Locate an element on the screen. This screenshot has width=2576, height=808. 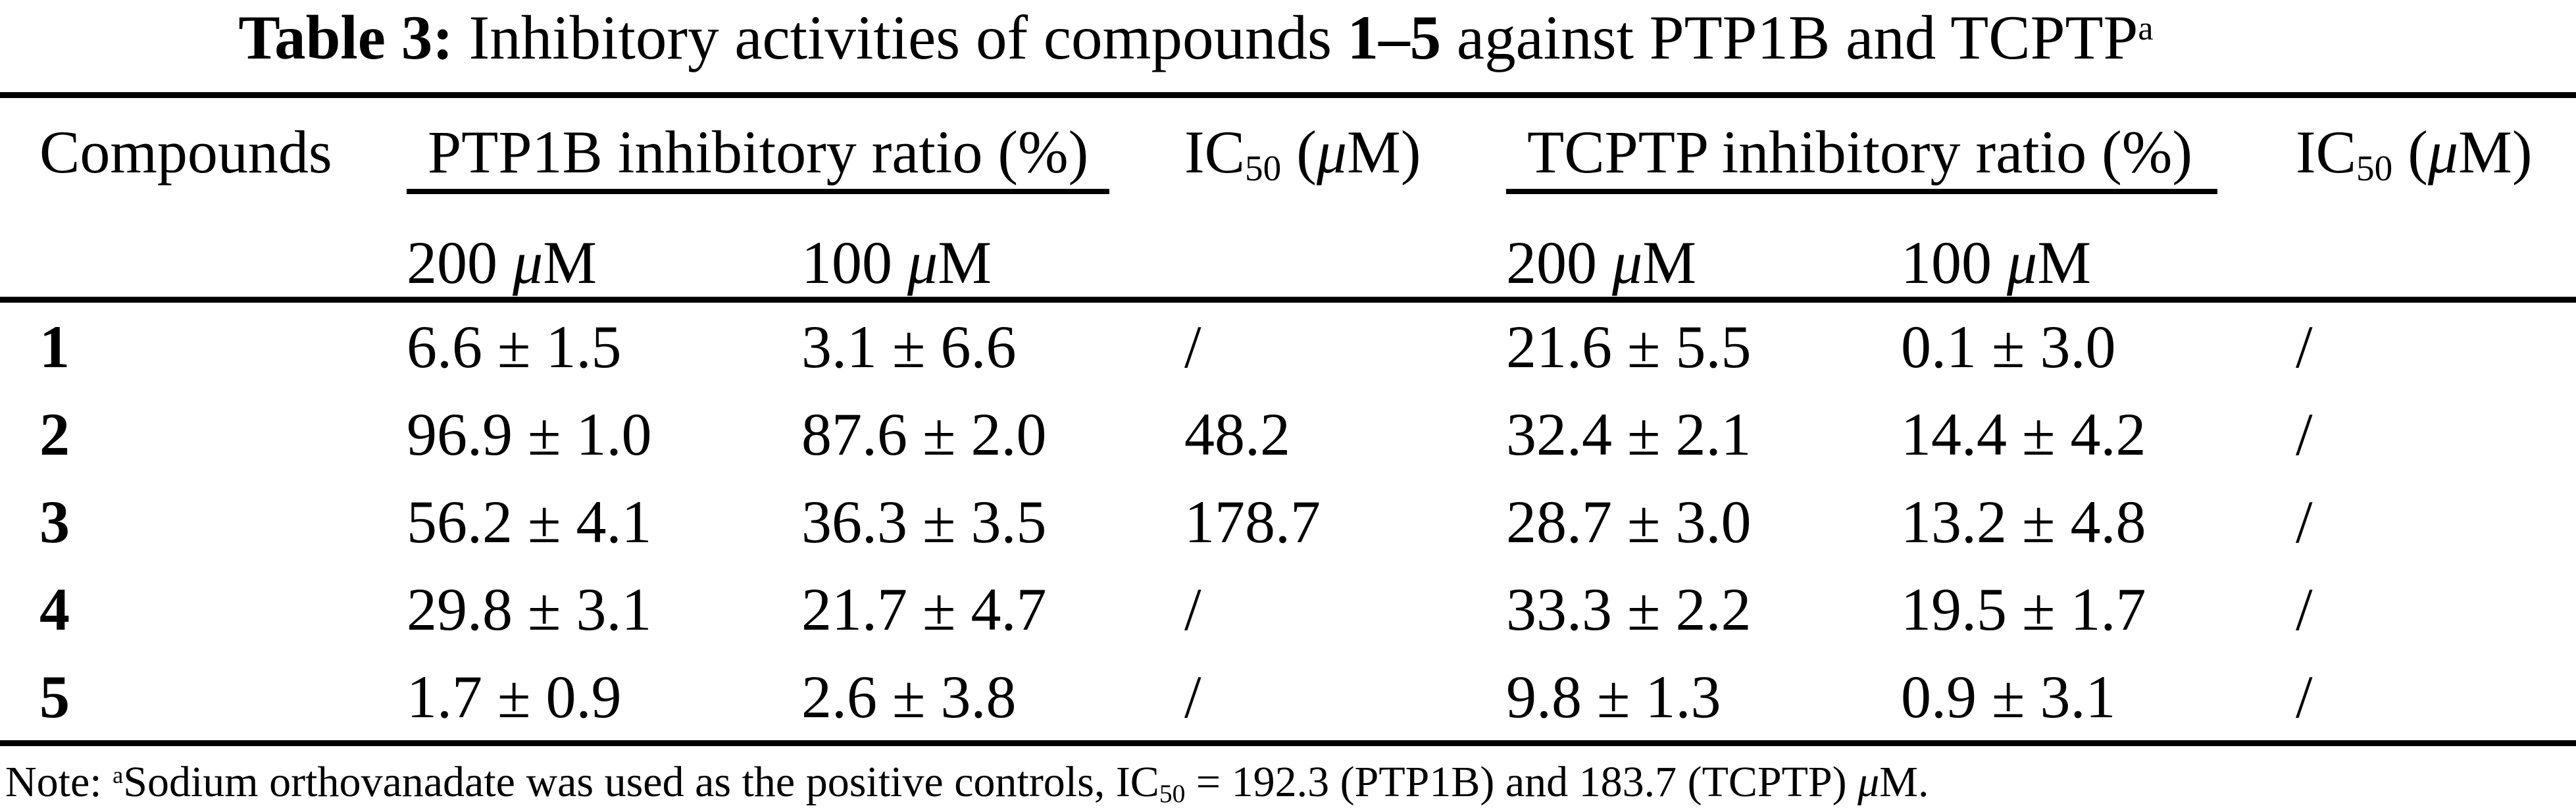
tcptp-200-value: 28.7 ± 3.0 is located at coordinates (1629, 521).